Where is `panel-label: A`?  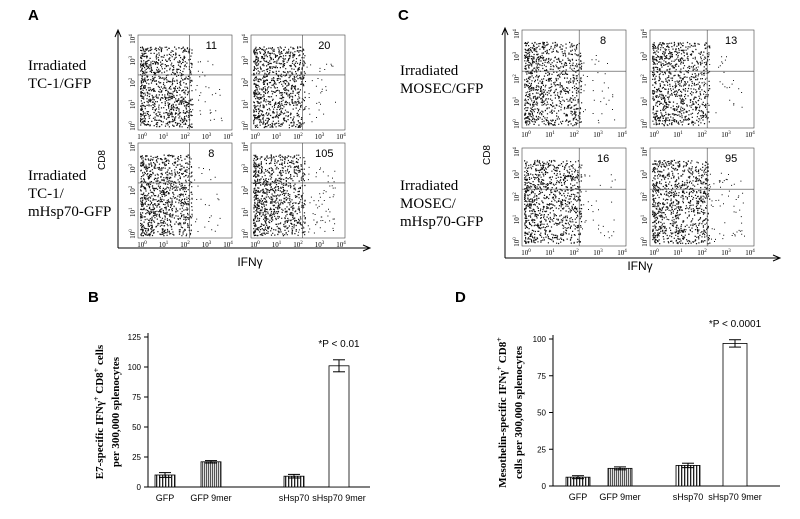 panel-label: A is located at coordinates (33, 15).